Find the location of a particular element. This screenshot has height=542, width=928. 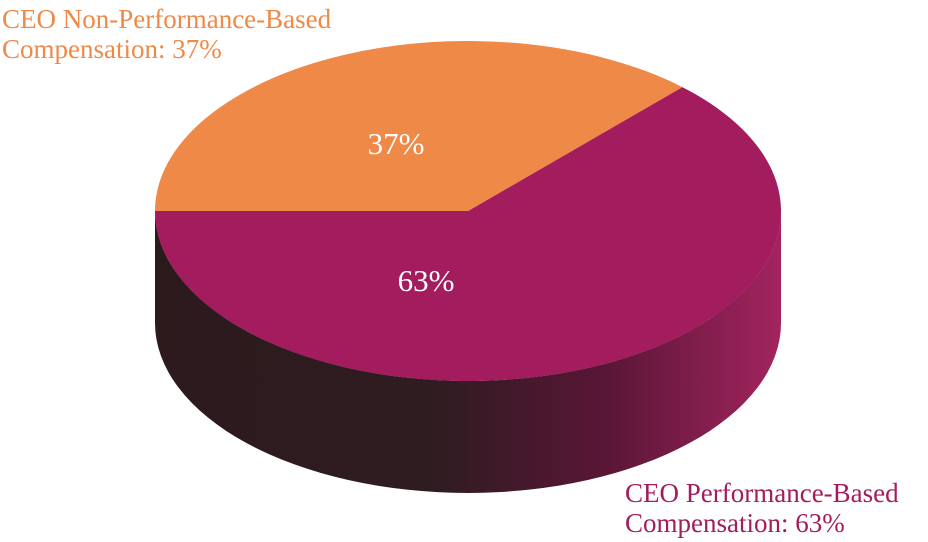

callout-non-performance-based-line1: CEO Non-Performance-Based is located at coordinates (167, 19).